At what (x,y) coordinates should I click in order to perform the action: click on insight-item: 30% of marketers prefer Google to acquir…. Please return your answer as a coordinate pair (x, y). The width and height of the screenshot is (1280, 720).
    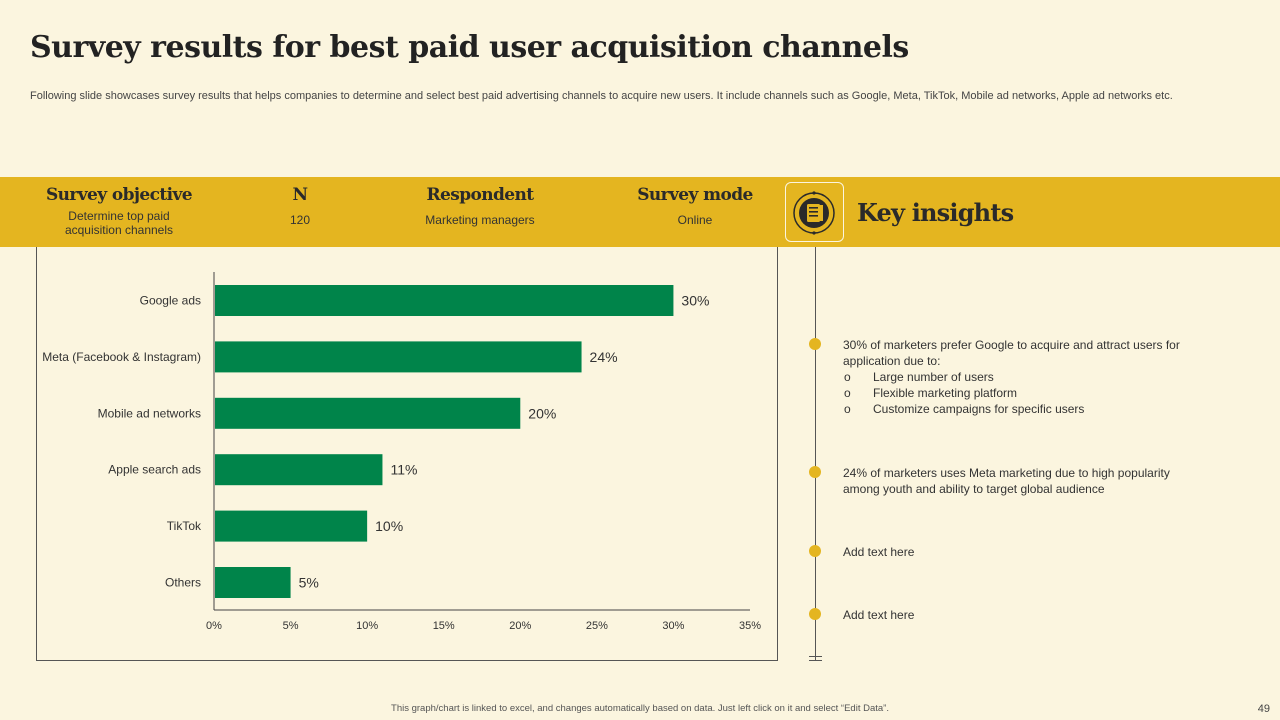
    Looking at the image, I should click on (1025, 377).